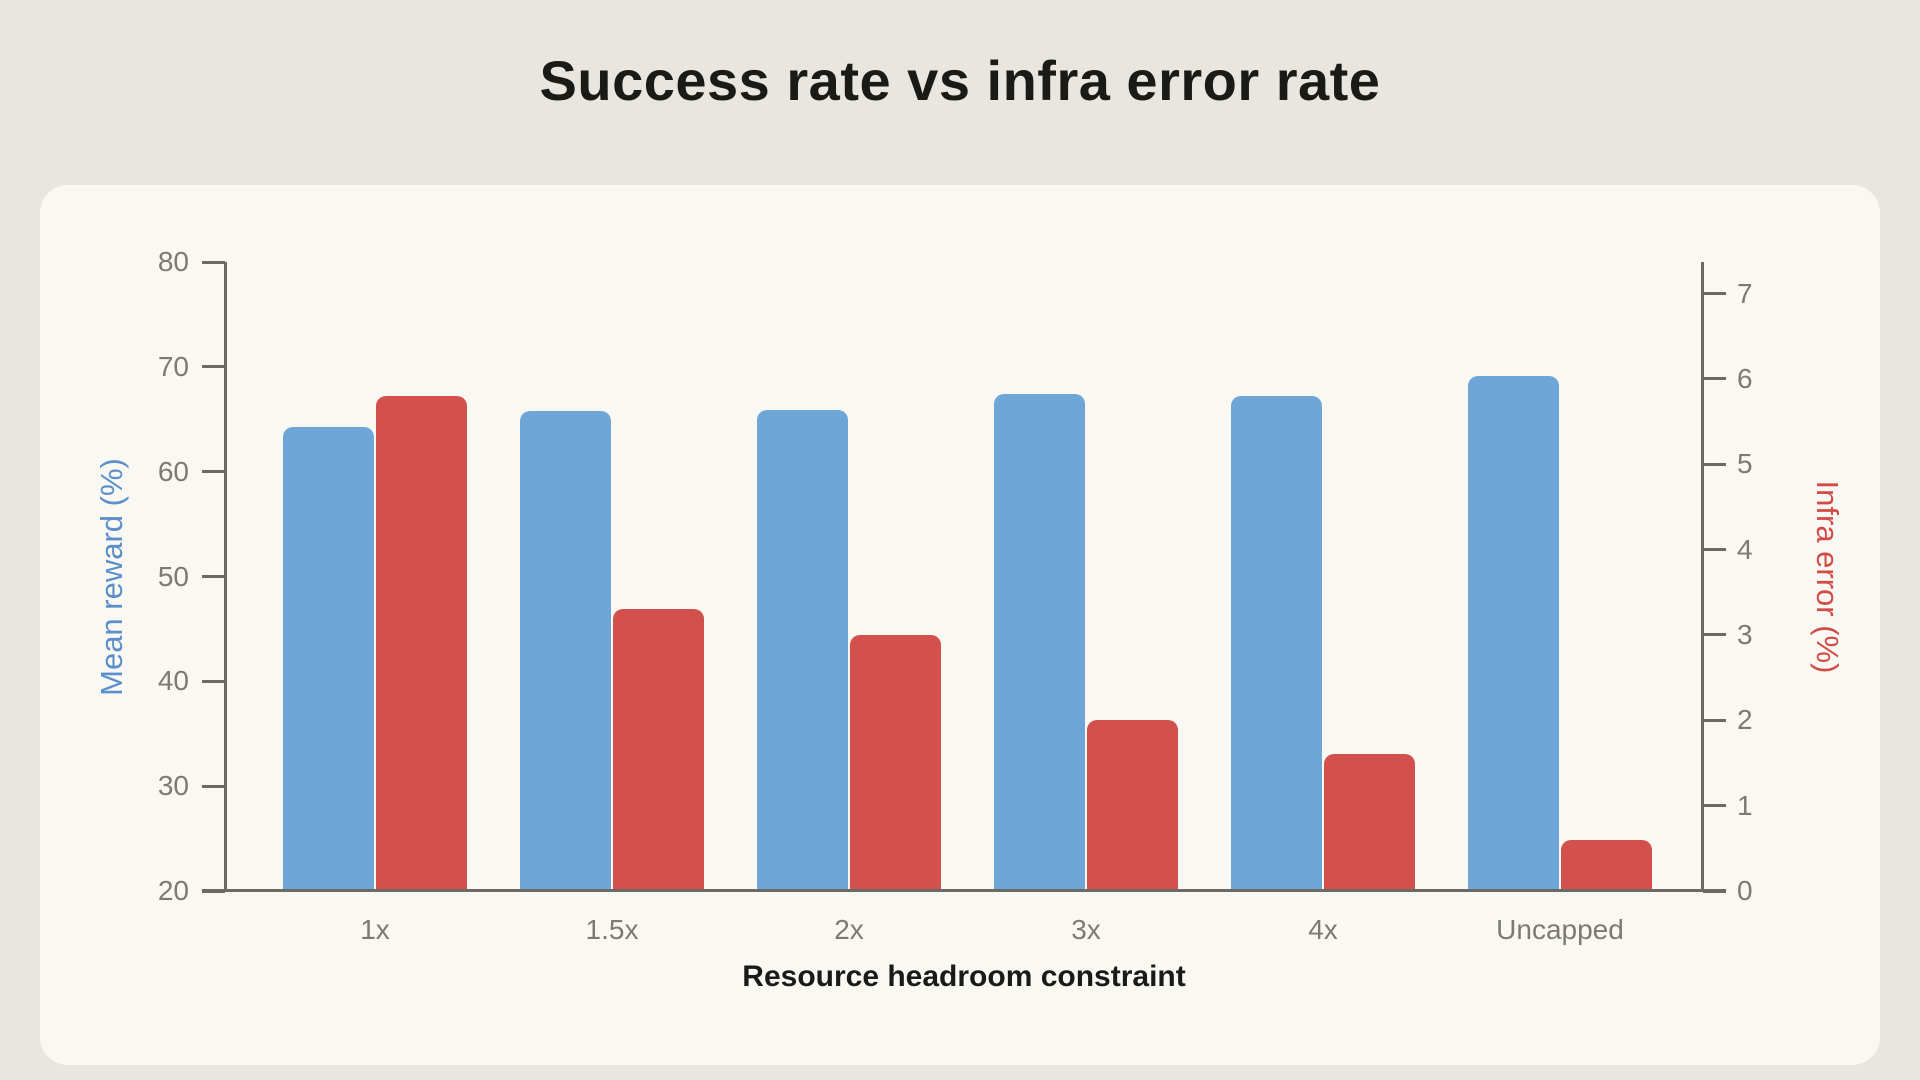 The width and height of the screenshot is (1920, 1080). I want to click on bar-mean-reward-Uncapped, so click(1513, 633).